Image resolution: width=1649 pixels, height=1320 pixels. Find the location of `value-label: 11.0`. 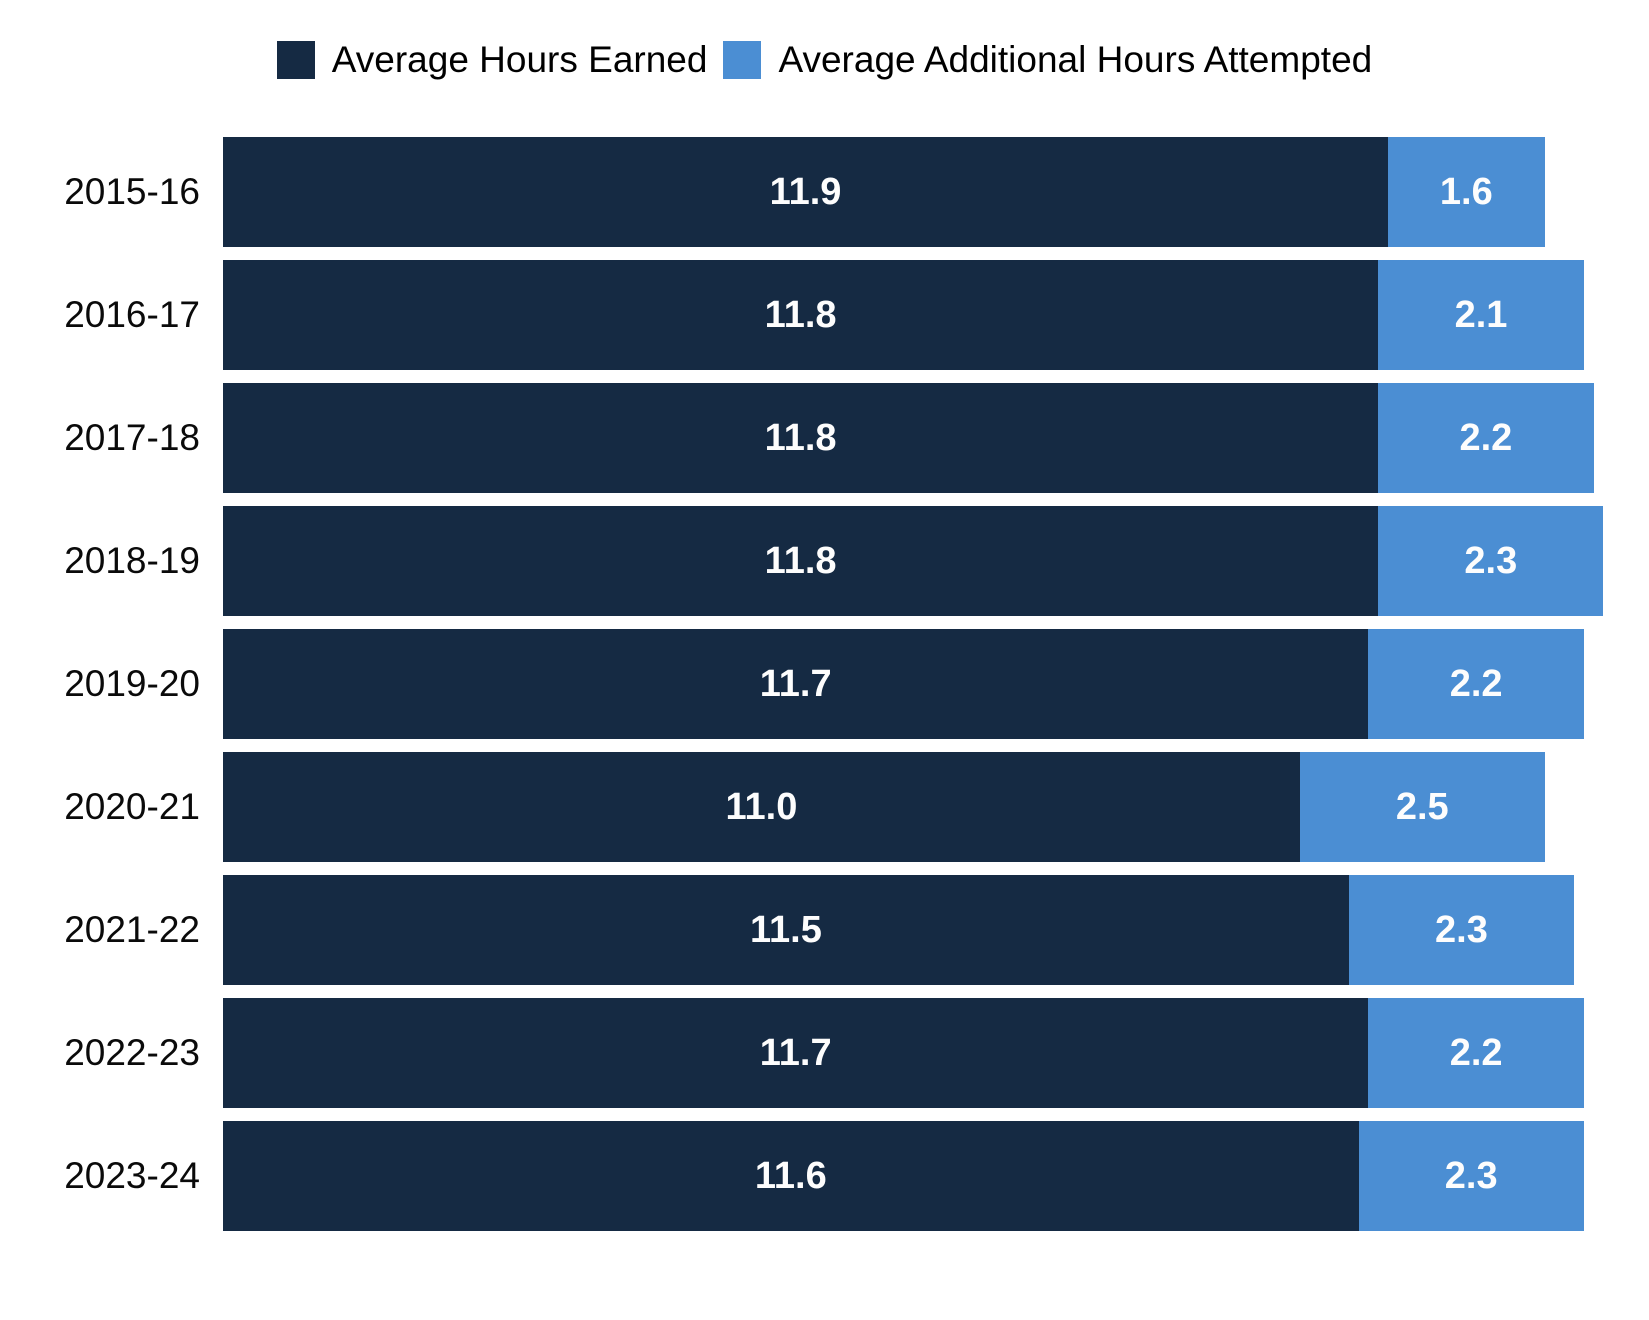

value-label: 11.0 is located at coordinates (761, 806).